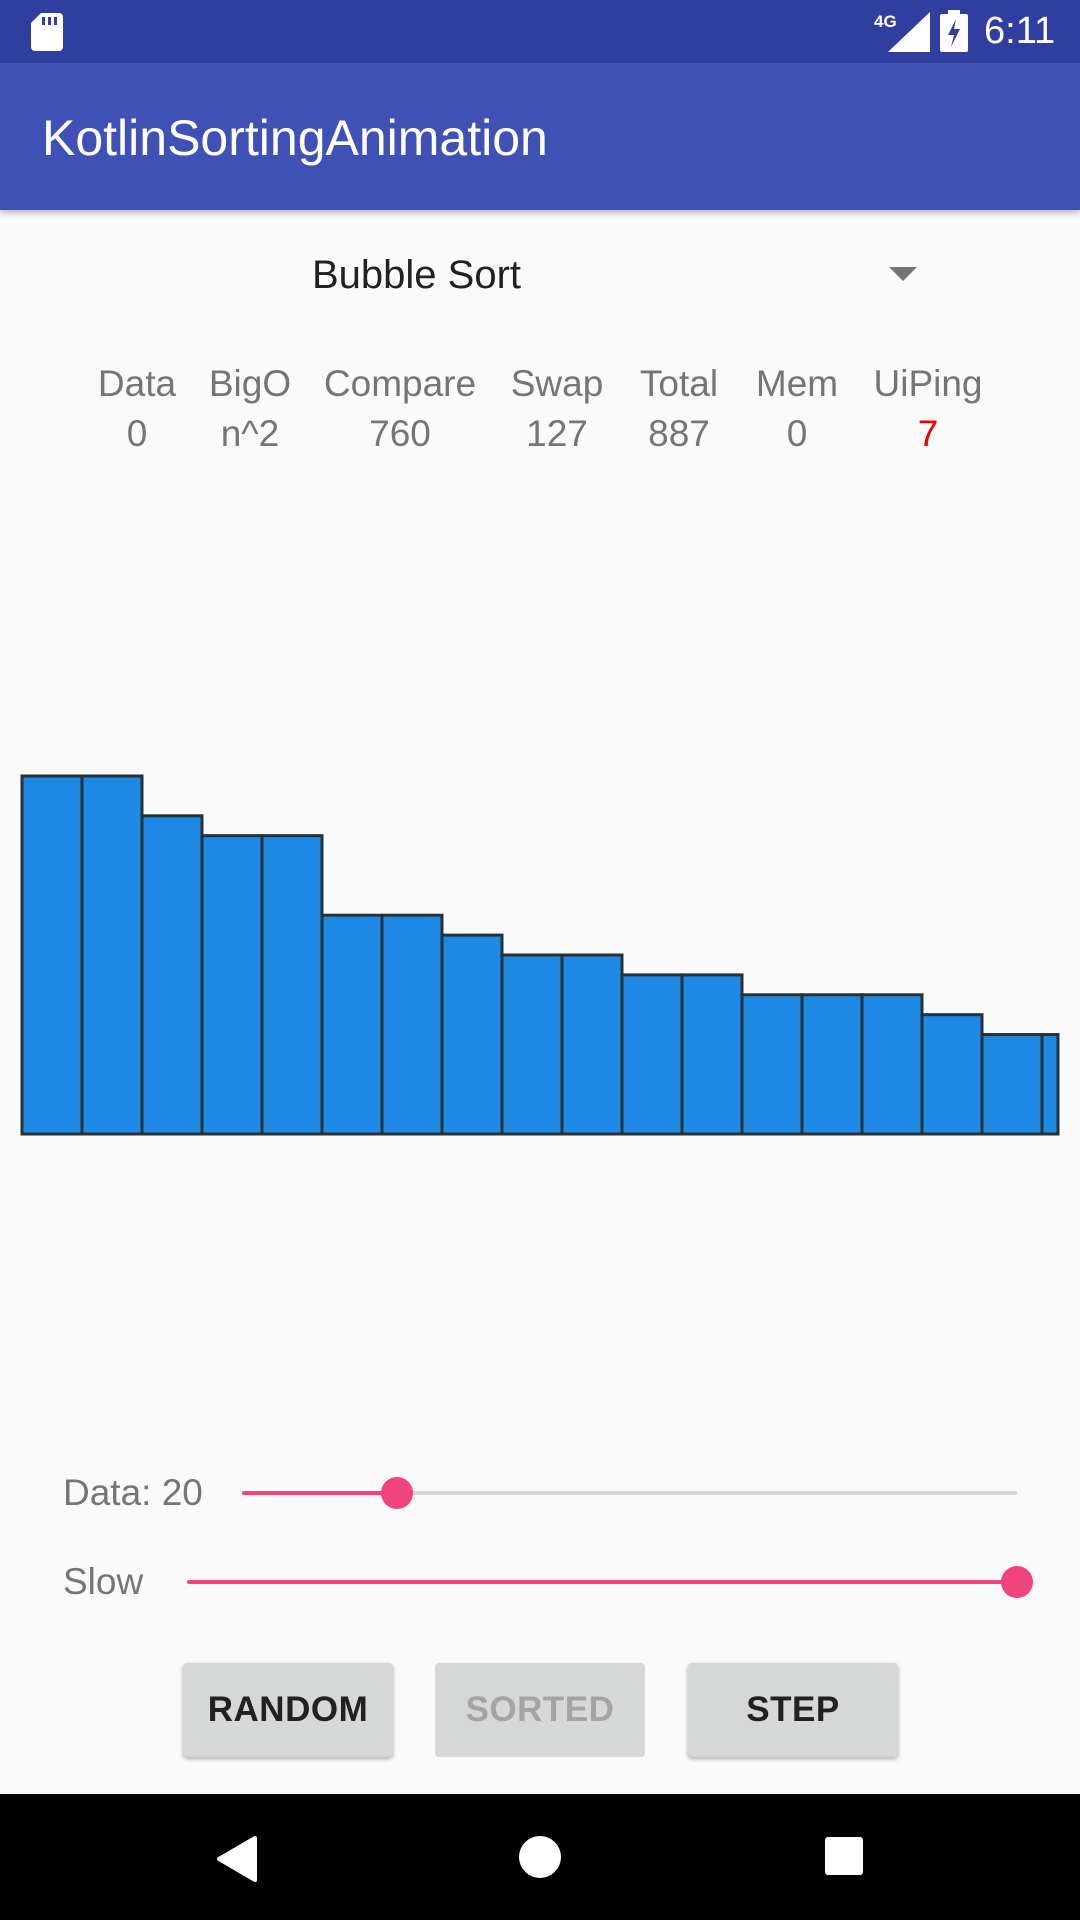 The image size is (1080, 1920). Describe the element at coordinates (602, 1582) in the screenshot. I see `speed-slider-fill` at that location.